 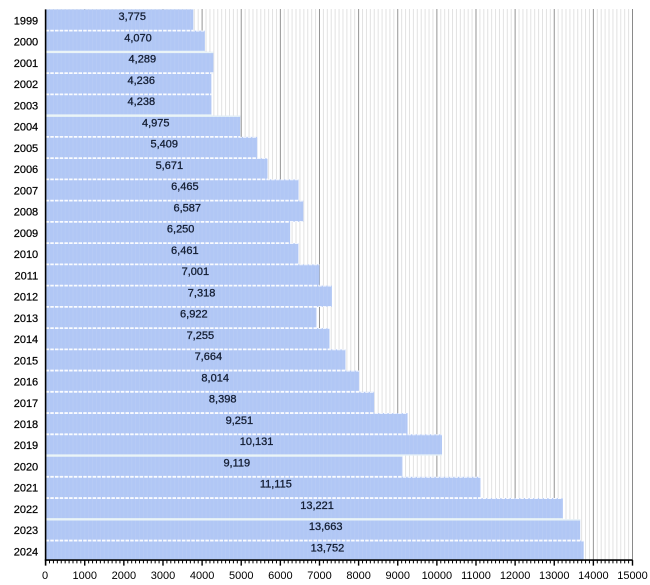 I want to click on svg-text: 0, so click(x=45, y=575).